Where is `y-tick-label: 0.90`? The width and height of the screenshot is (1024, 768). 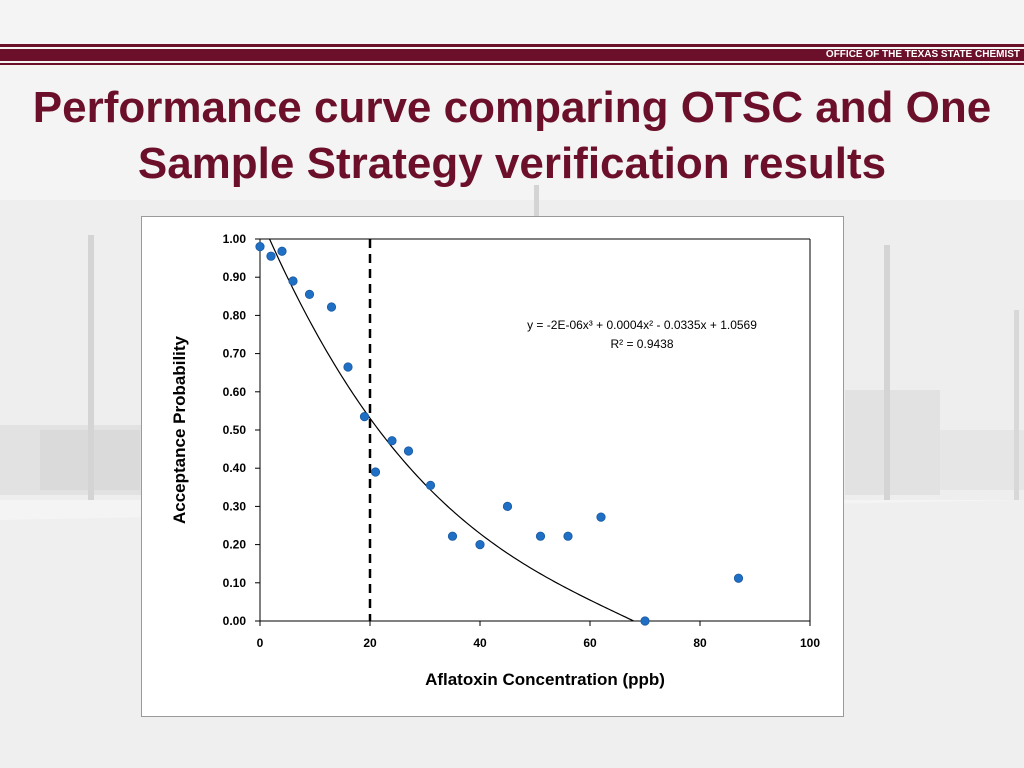 y-tick-label: 0.90 is located at coordinates (235, 277).